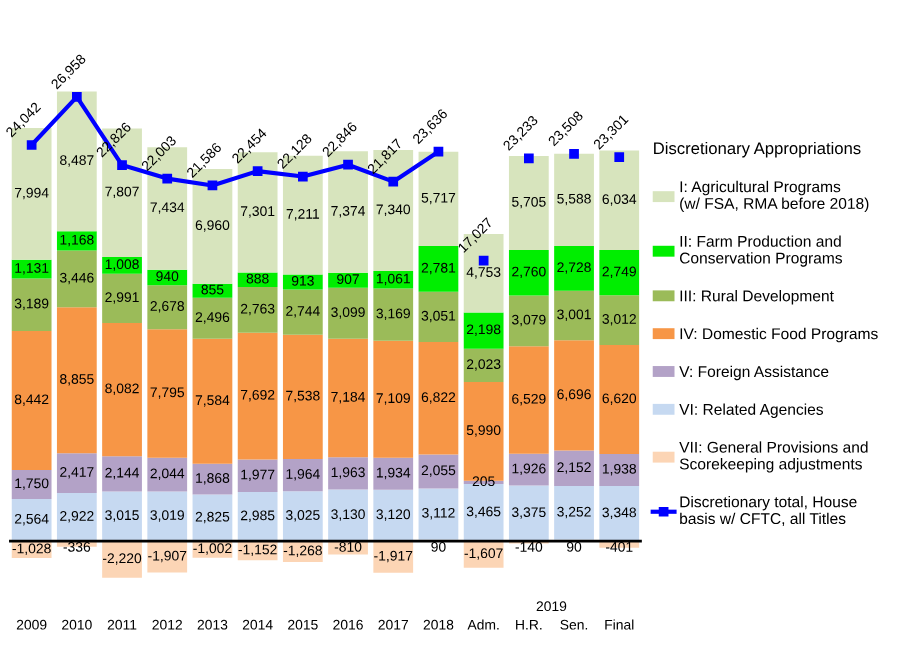  Describe the element at coordinates (757, 149) in the screenshot. I see `legend-title: Discretionary Appropriations` at that location.